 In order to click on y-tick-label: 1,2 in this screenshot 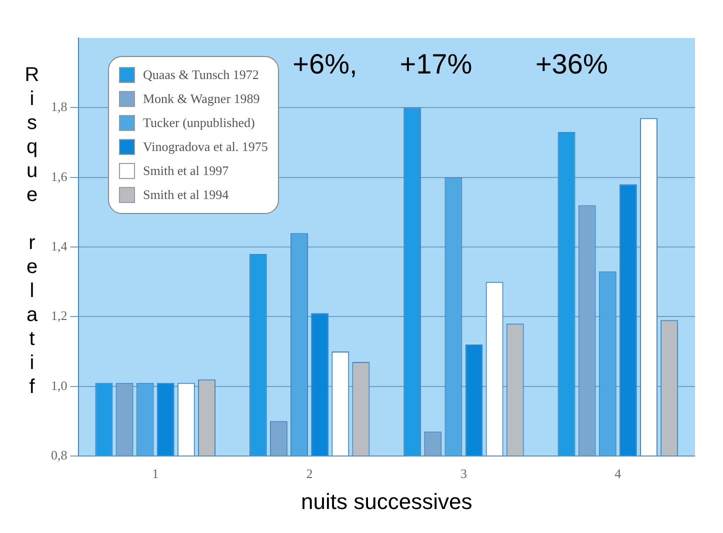, I will do `click(59, 316)`.